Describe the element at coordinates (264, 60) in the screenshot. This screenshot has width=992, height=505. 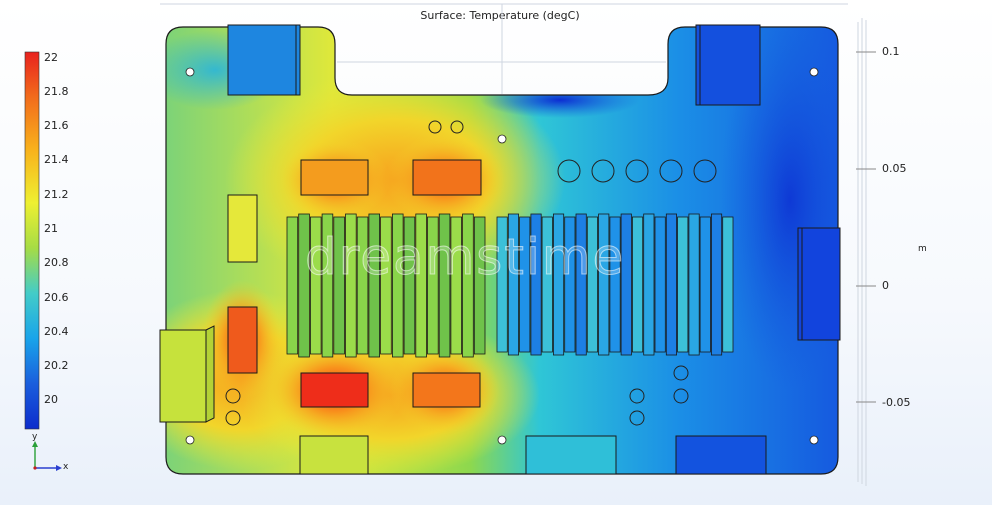
I see `top-left-connector` at that location.